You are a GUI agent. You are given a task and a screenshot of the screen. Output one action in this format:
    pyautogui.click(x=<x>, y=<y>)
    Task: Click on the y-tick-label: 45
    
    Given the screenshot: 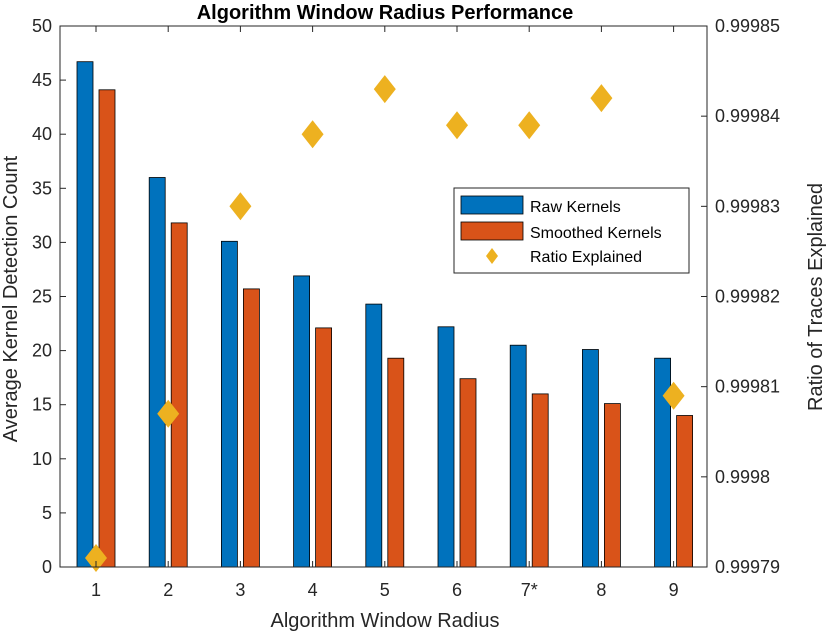 What is the action you would take?
    pyautogui.click(x=42, y=80)
    